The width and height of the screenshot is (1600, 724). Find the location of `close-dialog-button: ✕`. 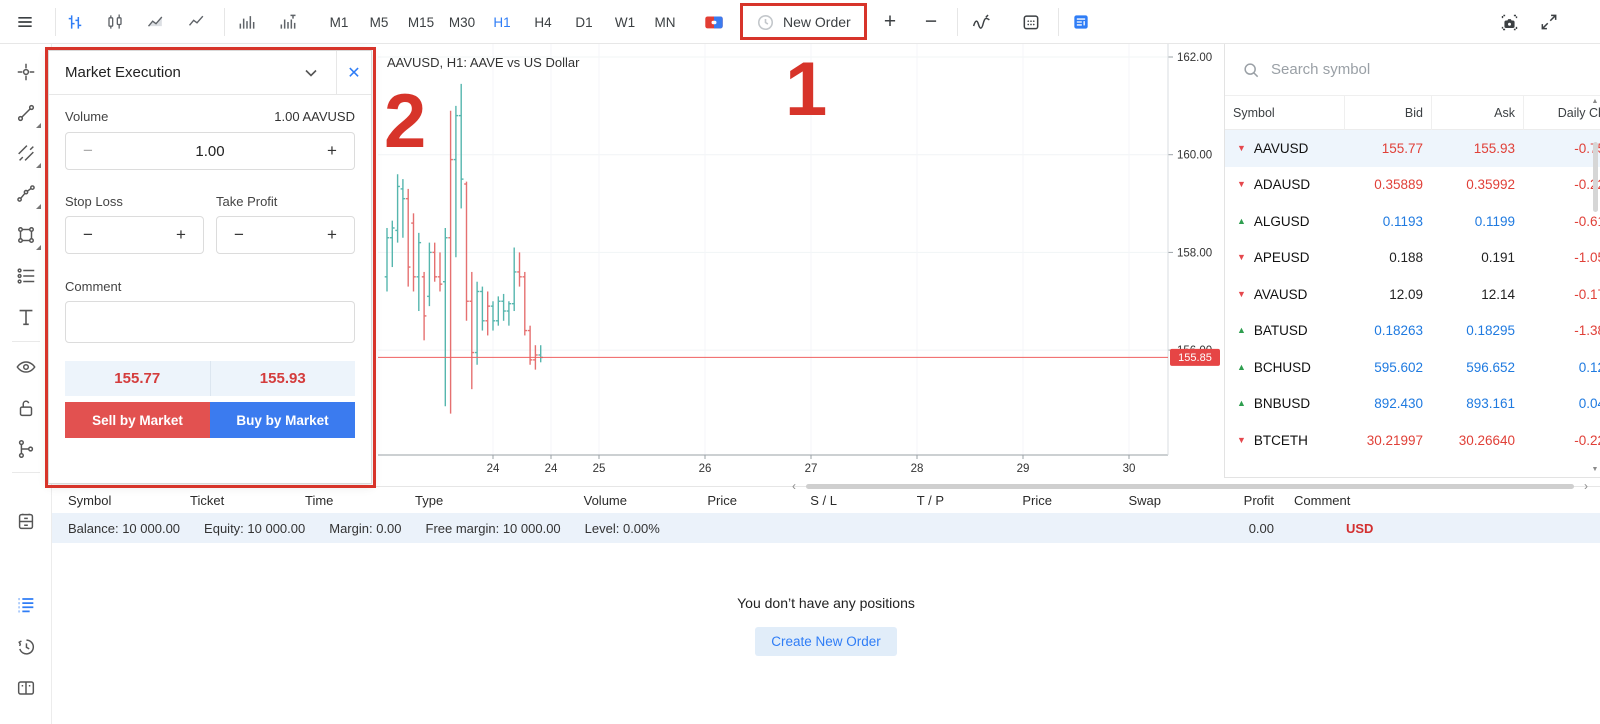

close-dialog-button: ✕ is located at coordinates (354, 73).